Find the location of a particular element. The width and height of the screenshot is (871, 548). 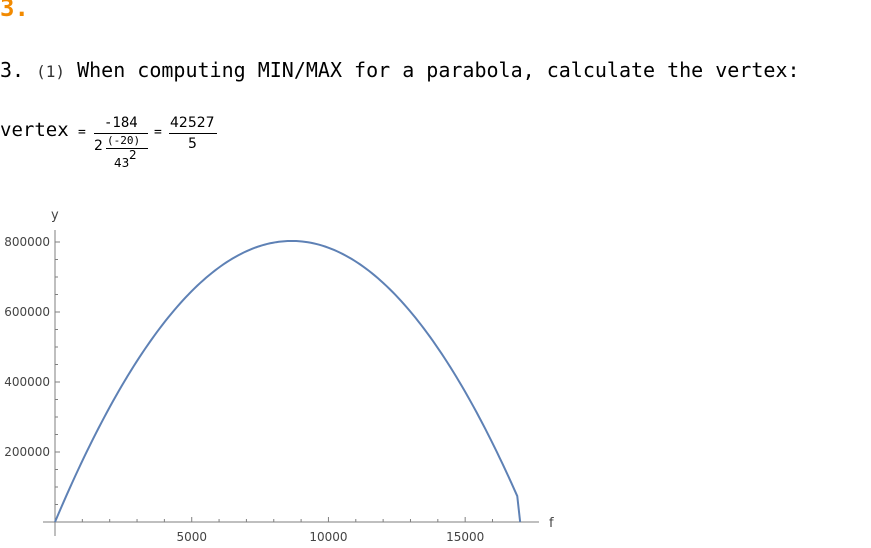

y-tick-label: 800000 is located at coordinates (27, 242).